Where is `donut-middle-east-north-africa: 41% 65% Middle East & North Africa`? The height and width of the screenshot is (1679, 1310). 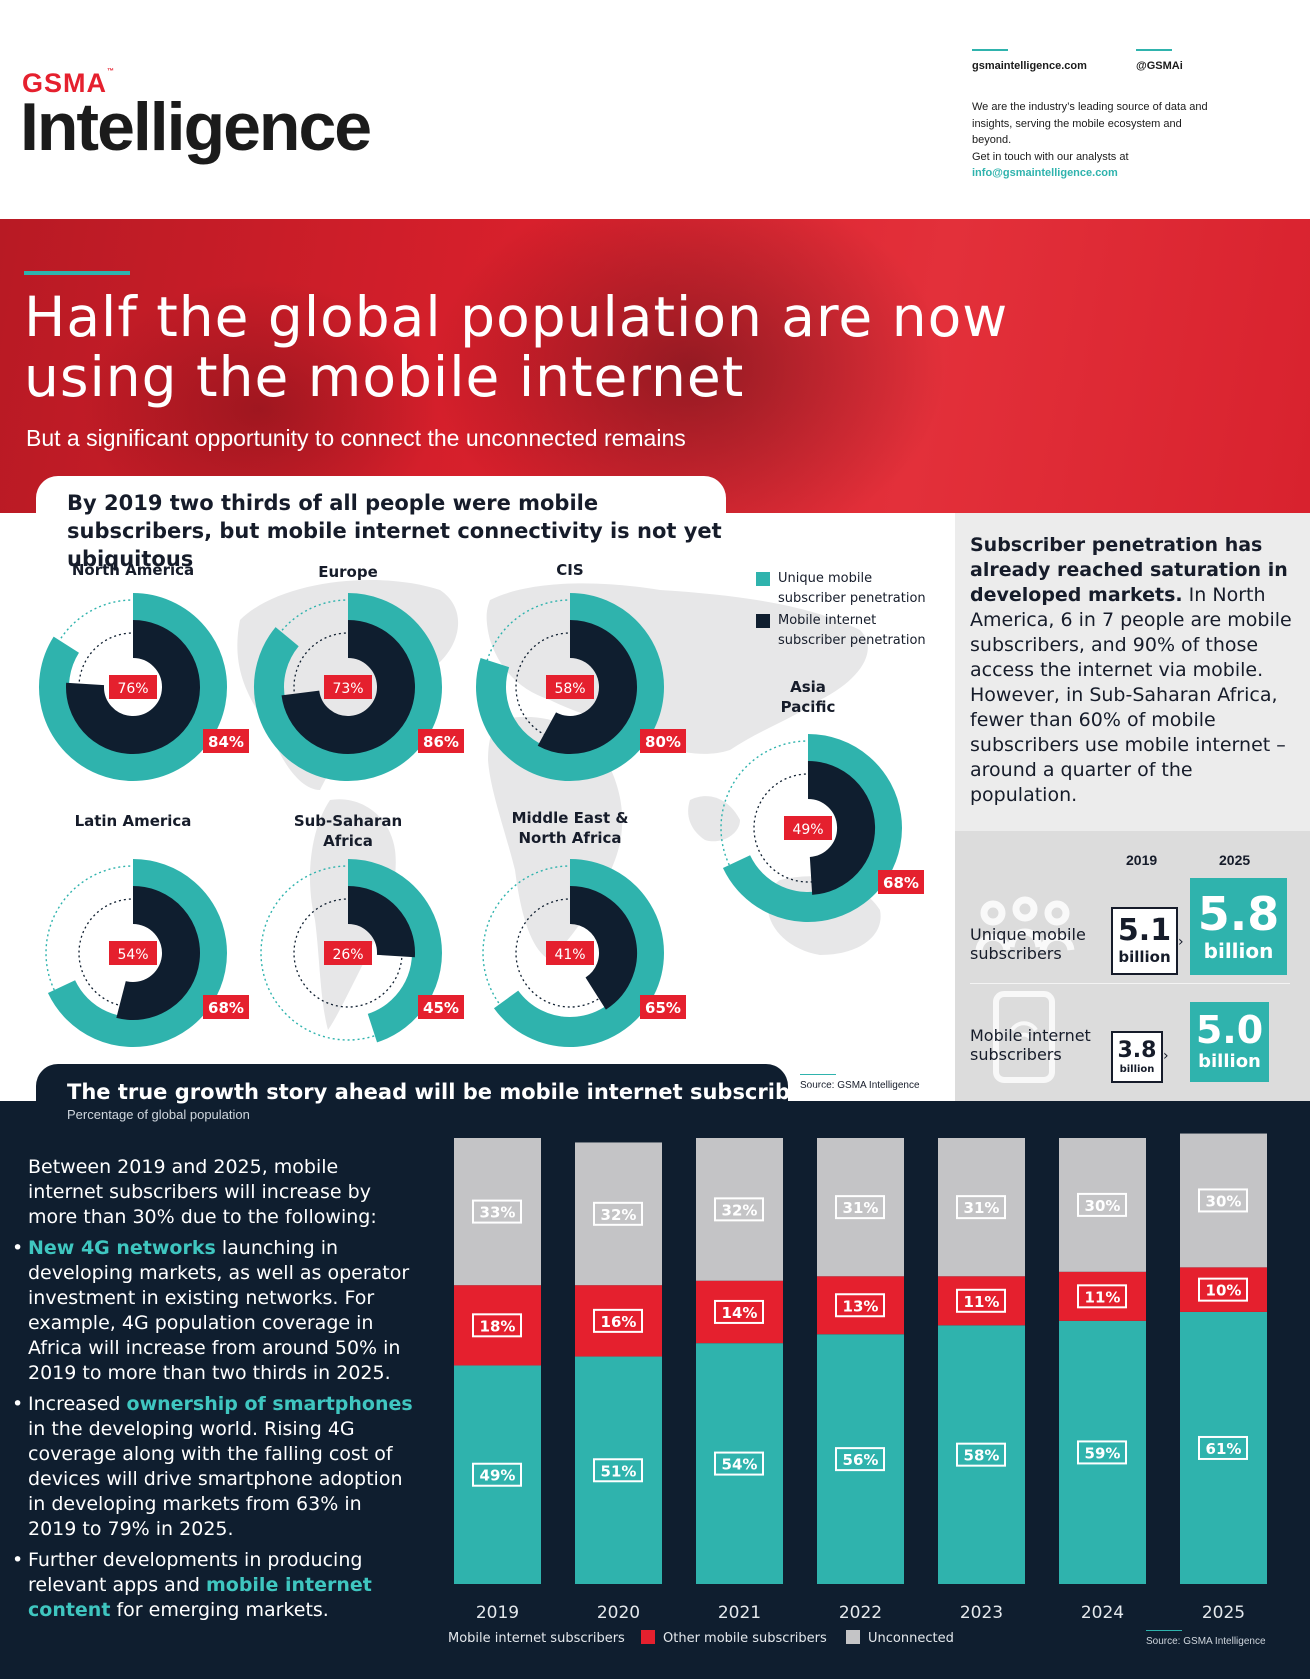
donut-middle-east-north-africa: 41% 65% Middle East & North Africa is located at coordinates (584, 928).